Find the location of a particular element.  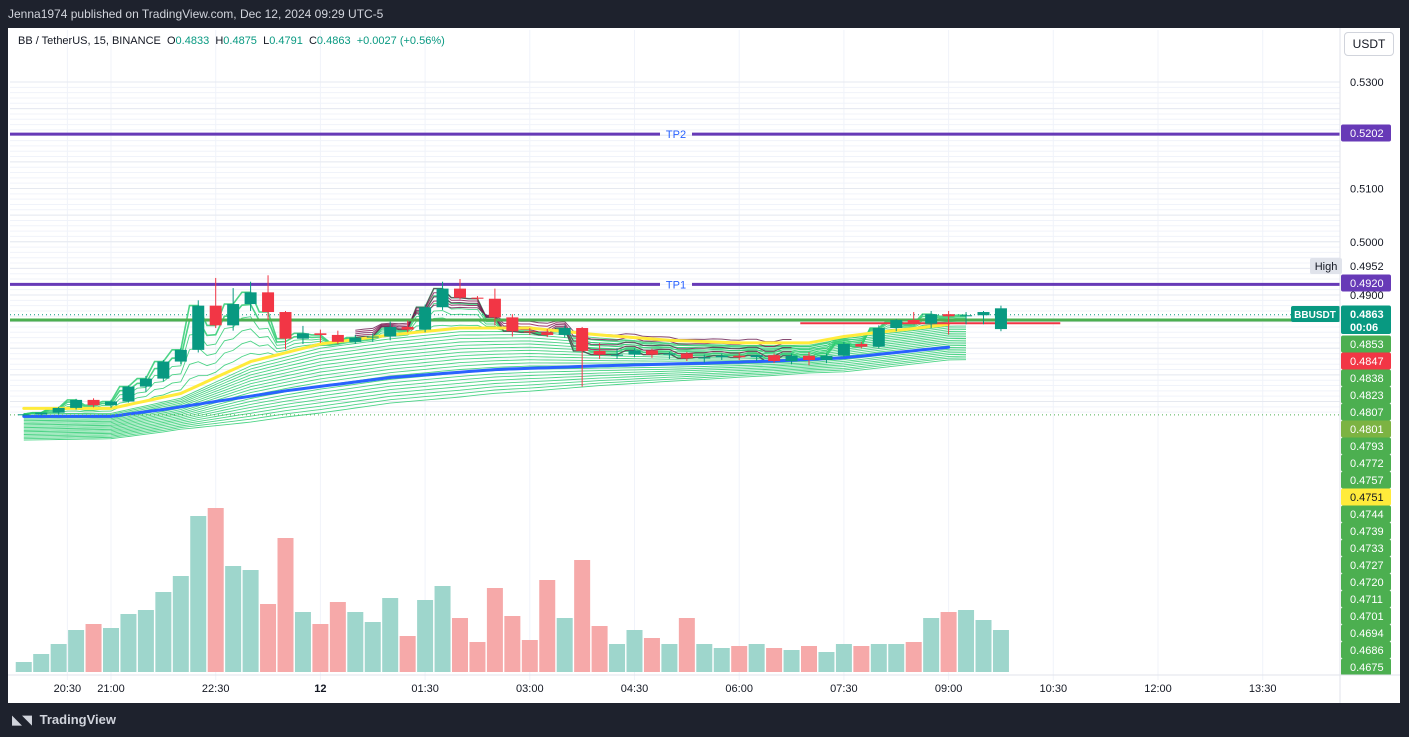

y-tick-label: 0.5000 is located at coordinates (1367, 243).